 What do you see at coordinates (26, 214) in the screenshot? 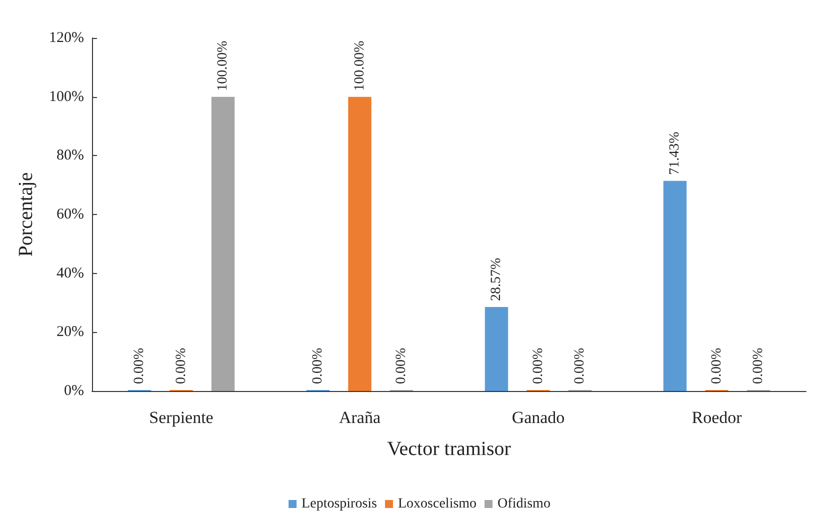
I see `y-axis-title: Porcentaje` at bounding box center [26, 214].